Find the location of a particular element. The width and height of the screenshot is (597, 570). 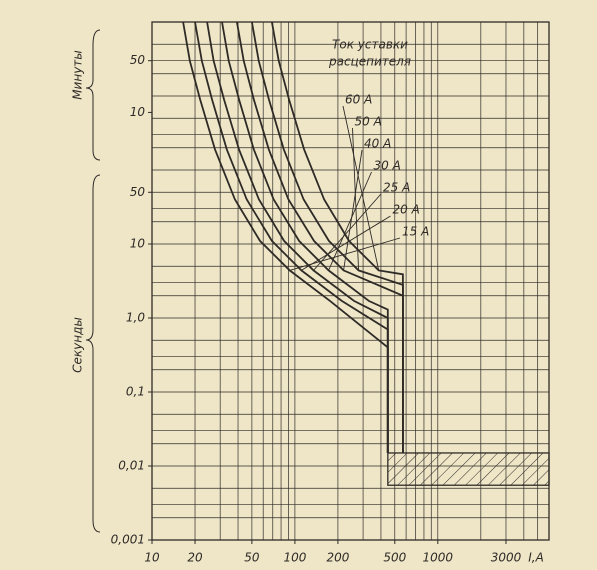

y-tick-label: 0,1 is located at coordinates (135, 392).